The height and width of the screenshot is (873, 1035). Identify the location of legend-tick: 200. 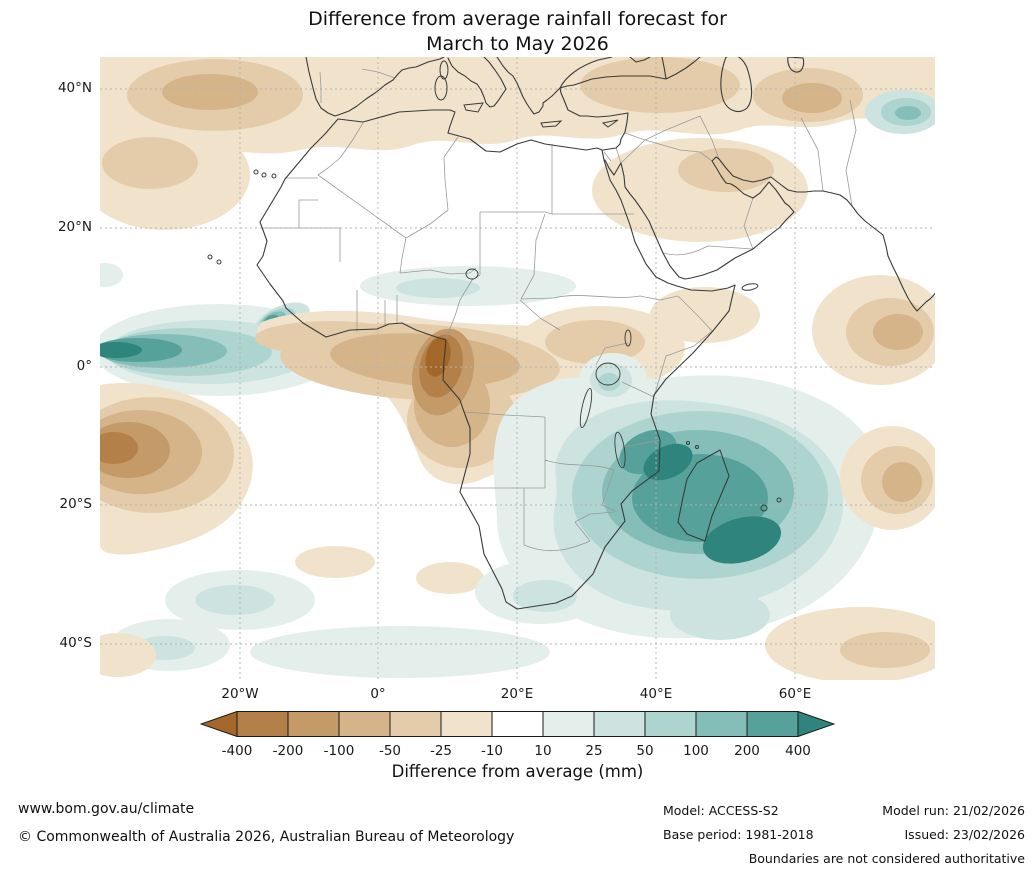
(747, 751).